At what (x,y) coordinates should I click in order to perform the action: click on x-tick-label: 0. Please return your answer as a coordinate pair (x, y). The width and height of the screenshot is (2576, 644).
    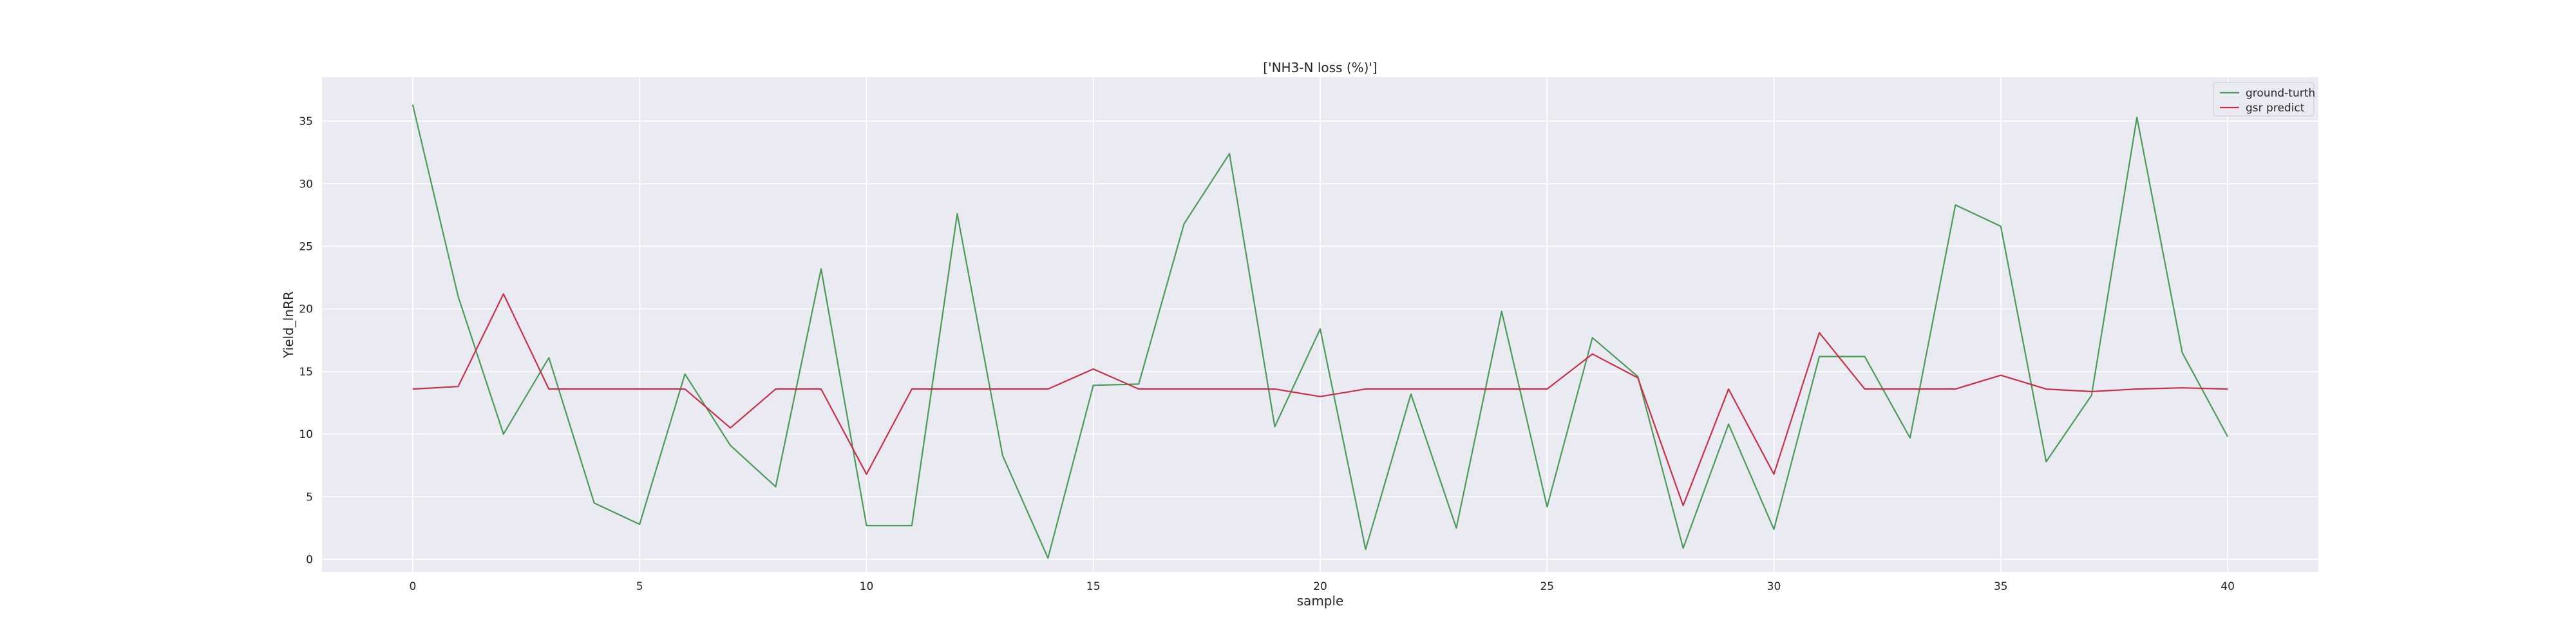
    Looking at the image, I should click on (413, 587).